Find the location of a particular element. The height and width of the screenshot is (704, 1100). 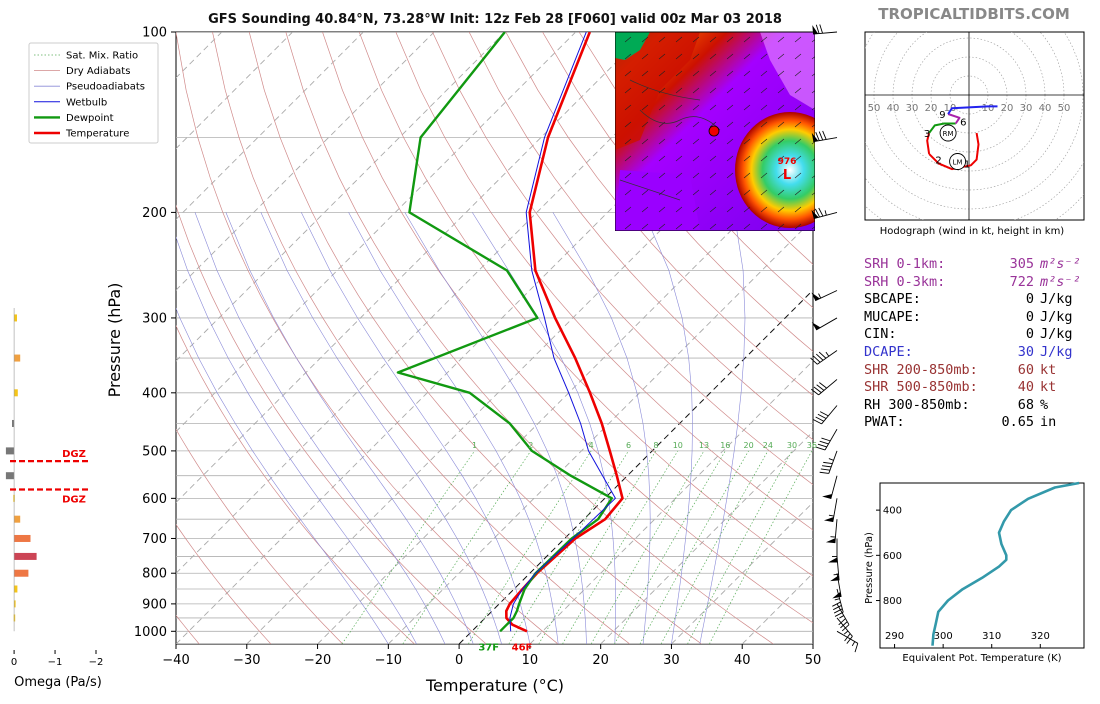

theta-e-x-tick-label: 320 is located at coordinates (1040, 636).